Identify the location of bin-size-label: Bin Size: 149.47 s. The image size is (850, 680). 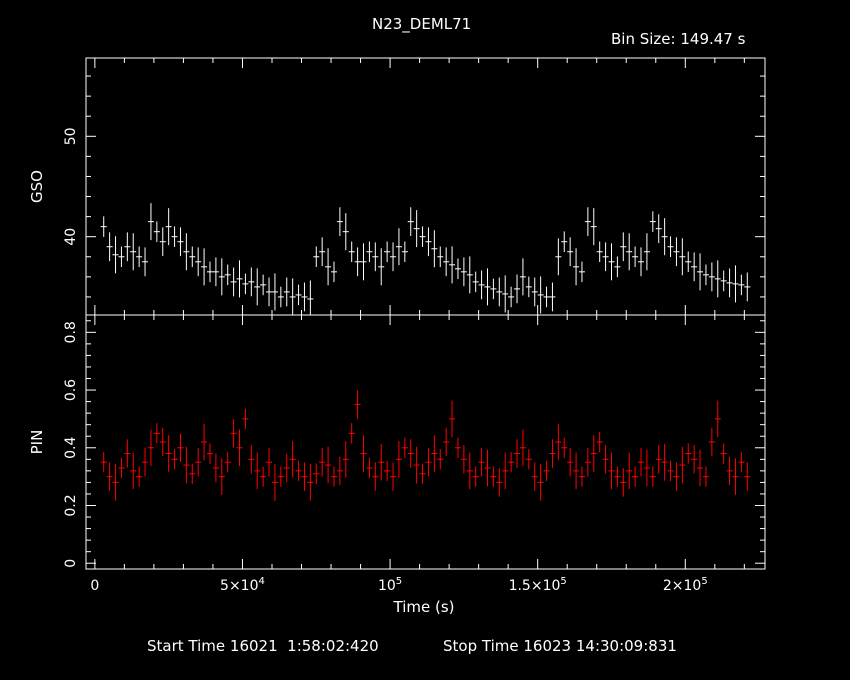
(678, 39).